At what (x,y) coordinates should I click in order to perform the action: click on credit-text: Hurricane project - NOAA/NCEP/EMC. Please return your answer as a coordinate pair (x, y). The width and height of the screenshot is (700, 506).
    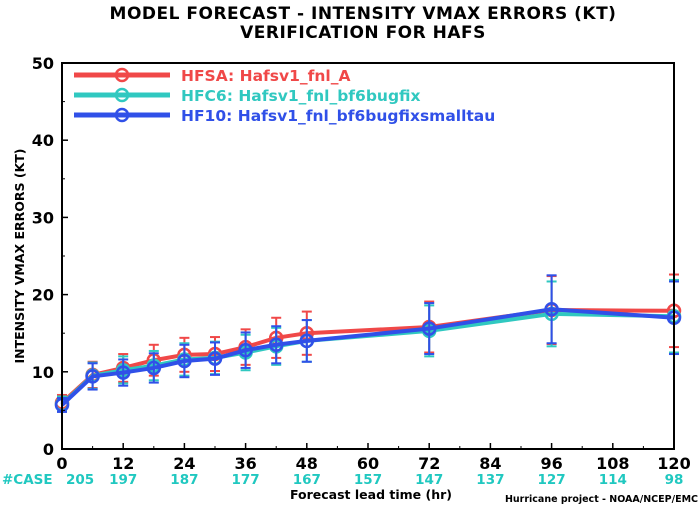
    Looking at the image, I should click on (601, 499).